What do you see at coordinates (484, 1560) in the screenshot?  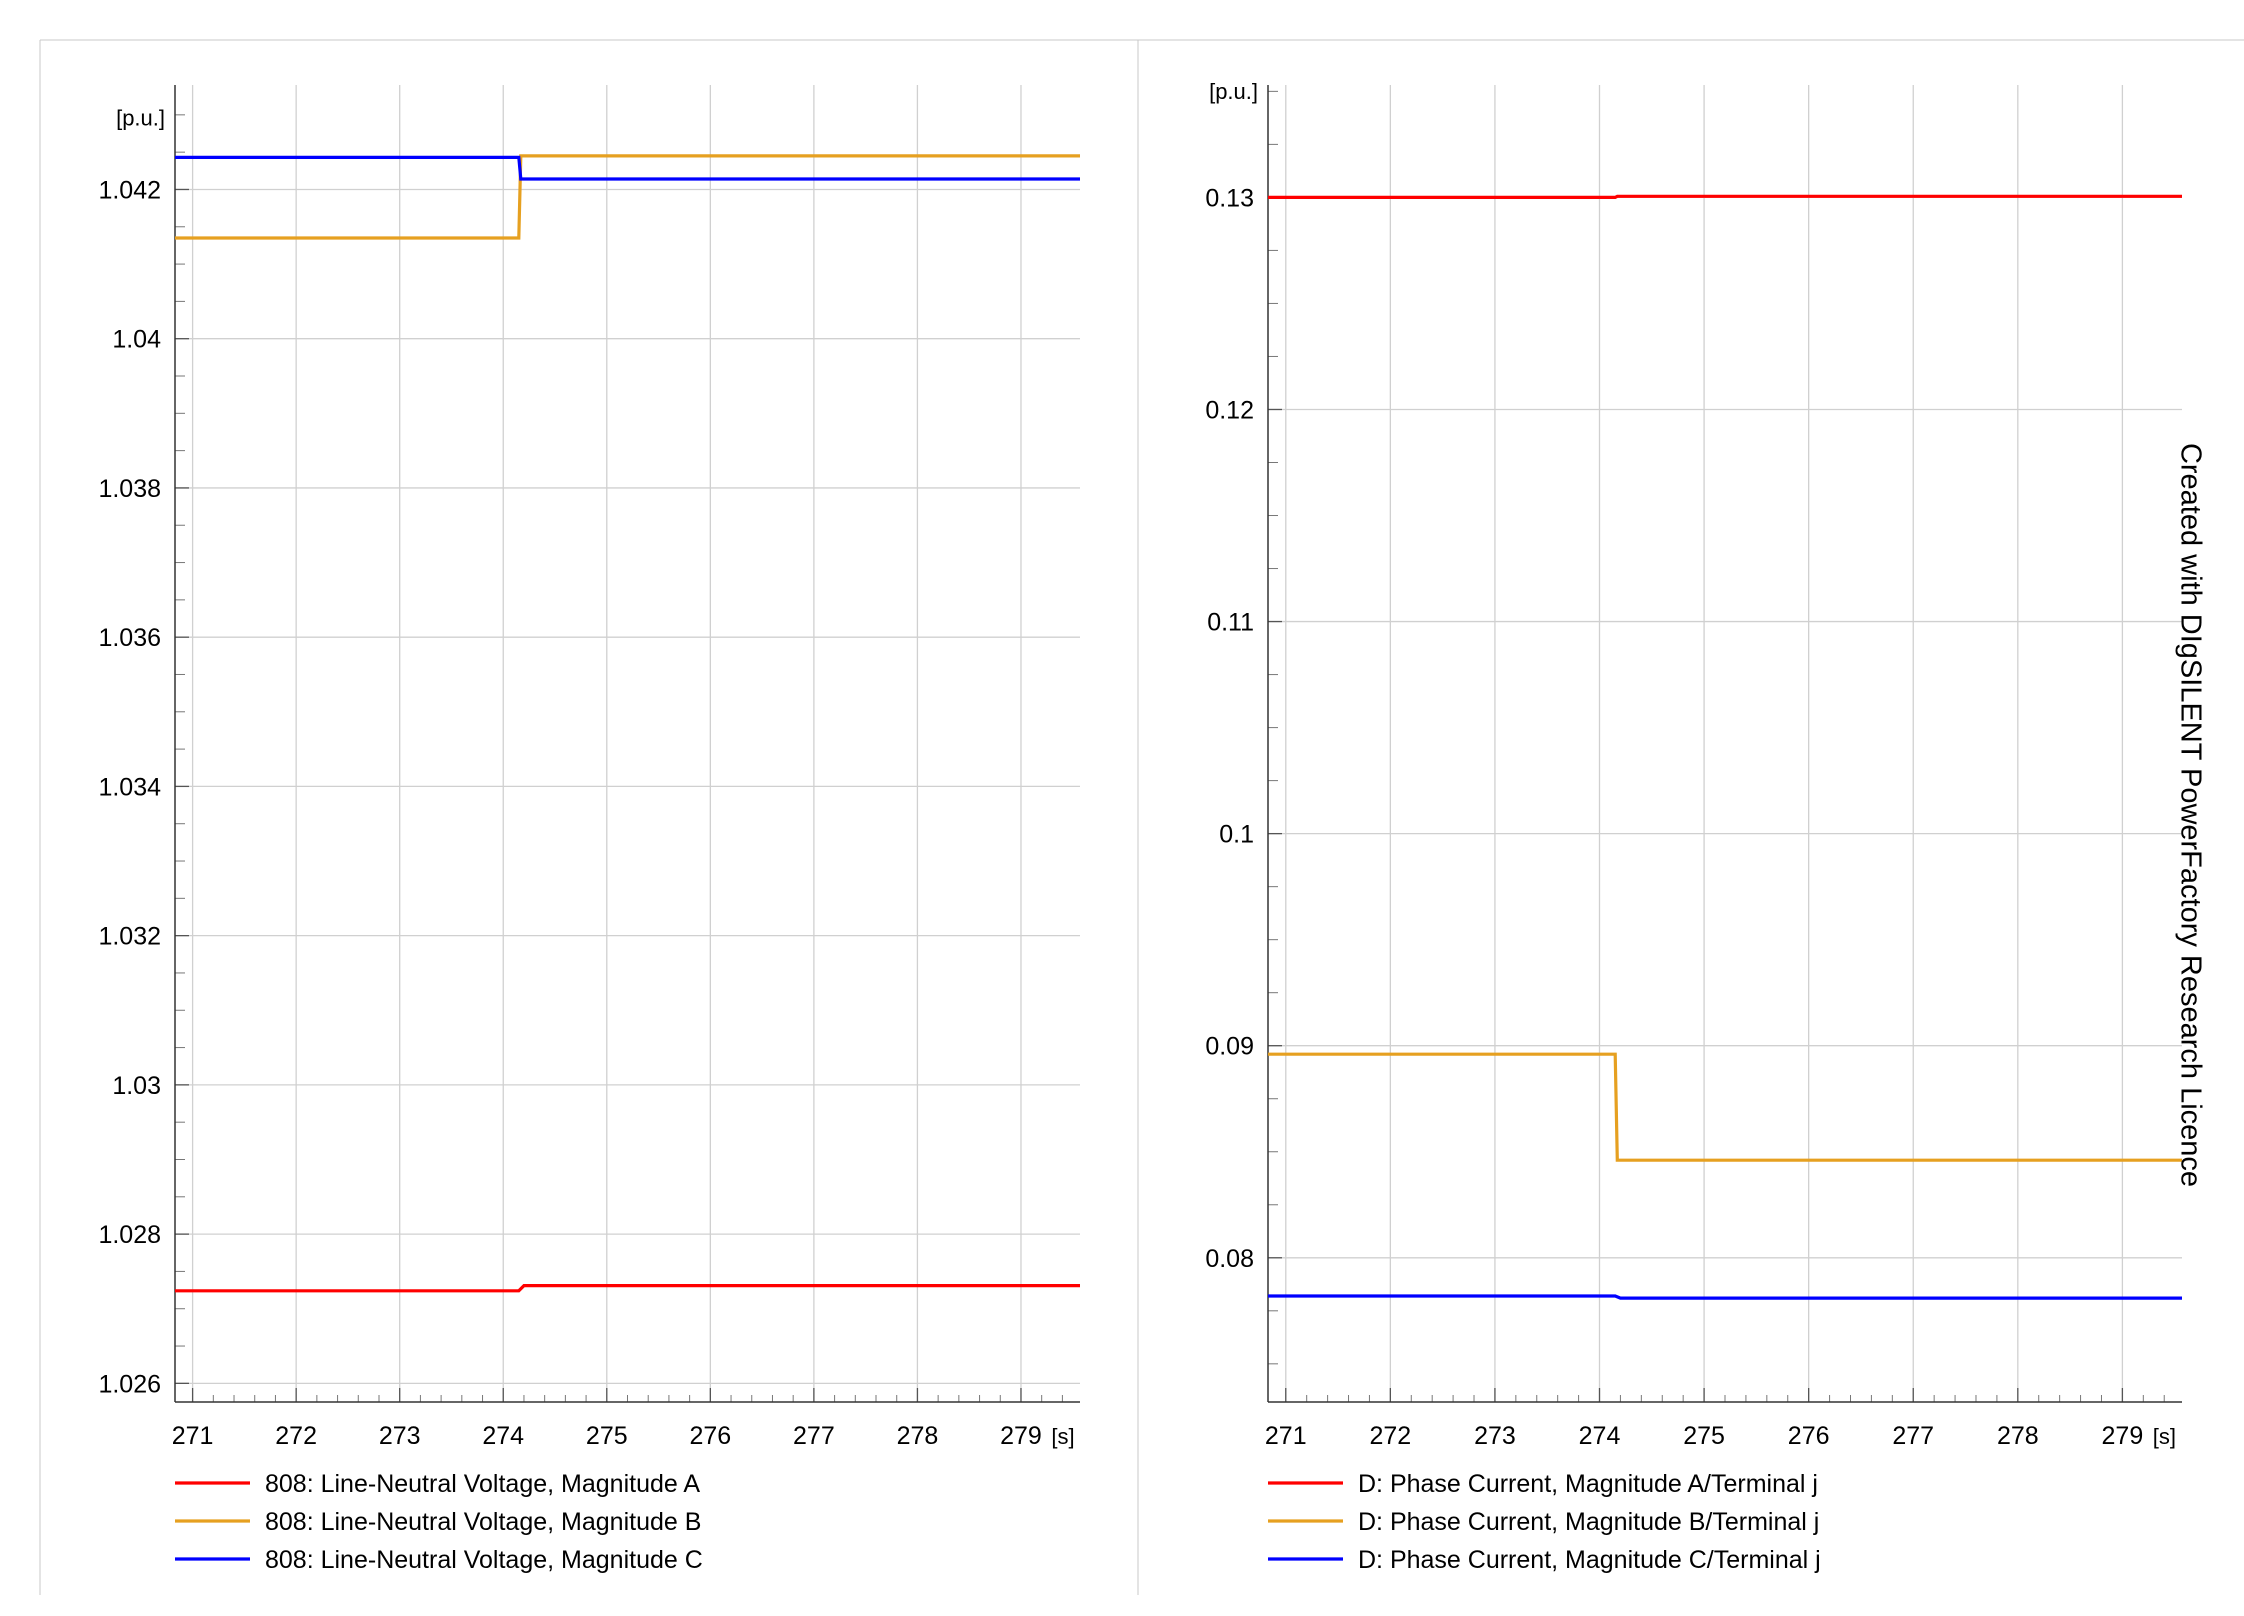 I see `legend-label: 808: Line-Neutral Voltage, Magnitude C` at bounding box center [484, 1560].